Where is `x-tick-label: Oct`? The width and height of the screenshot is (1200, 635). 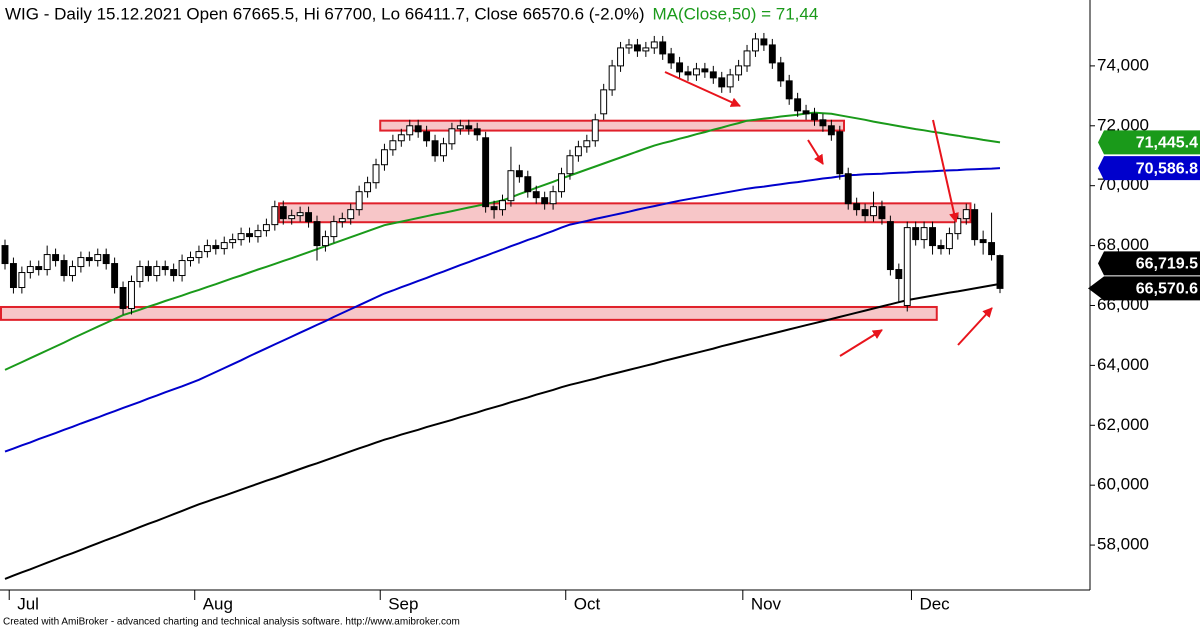 x-tick-label: Oct is located at coordinates (587, 603).